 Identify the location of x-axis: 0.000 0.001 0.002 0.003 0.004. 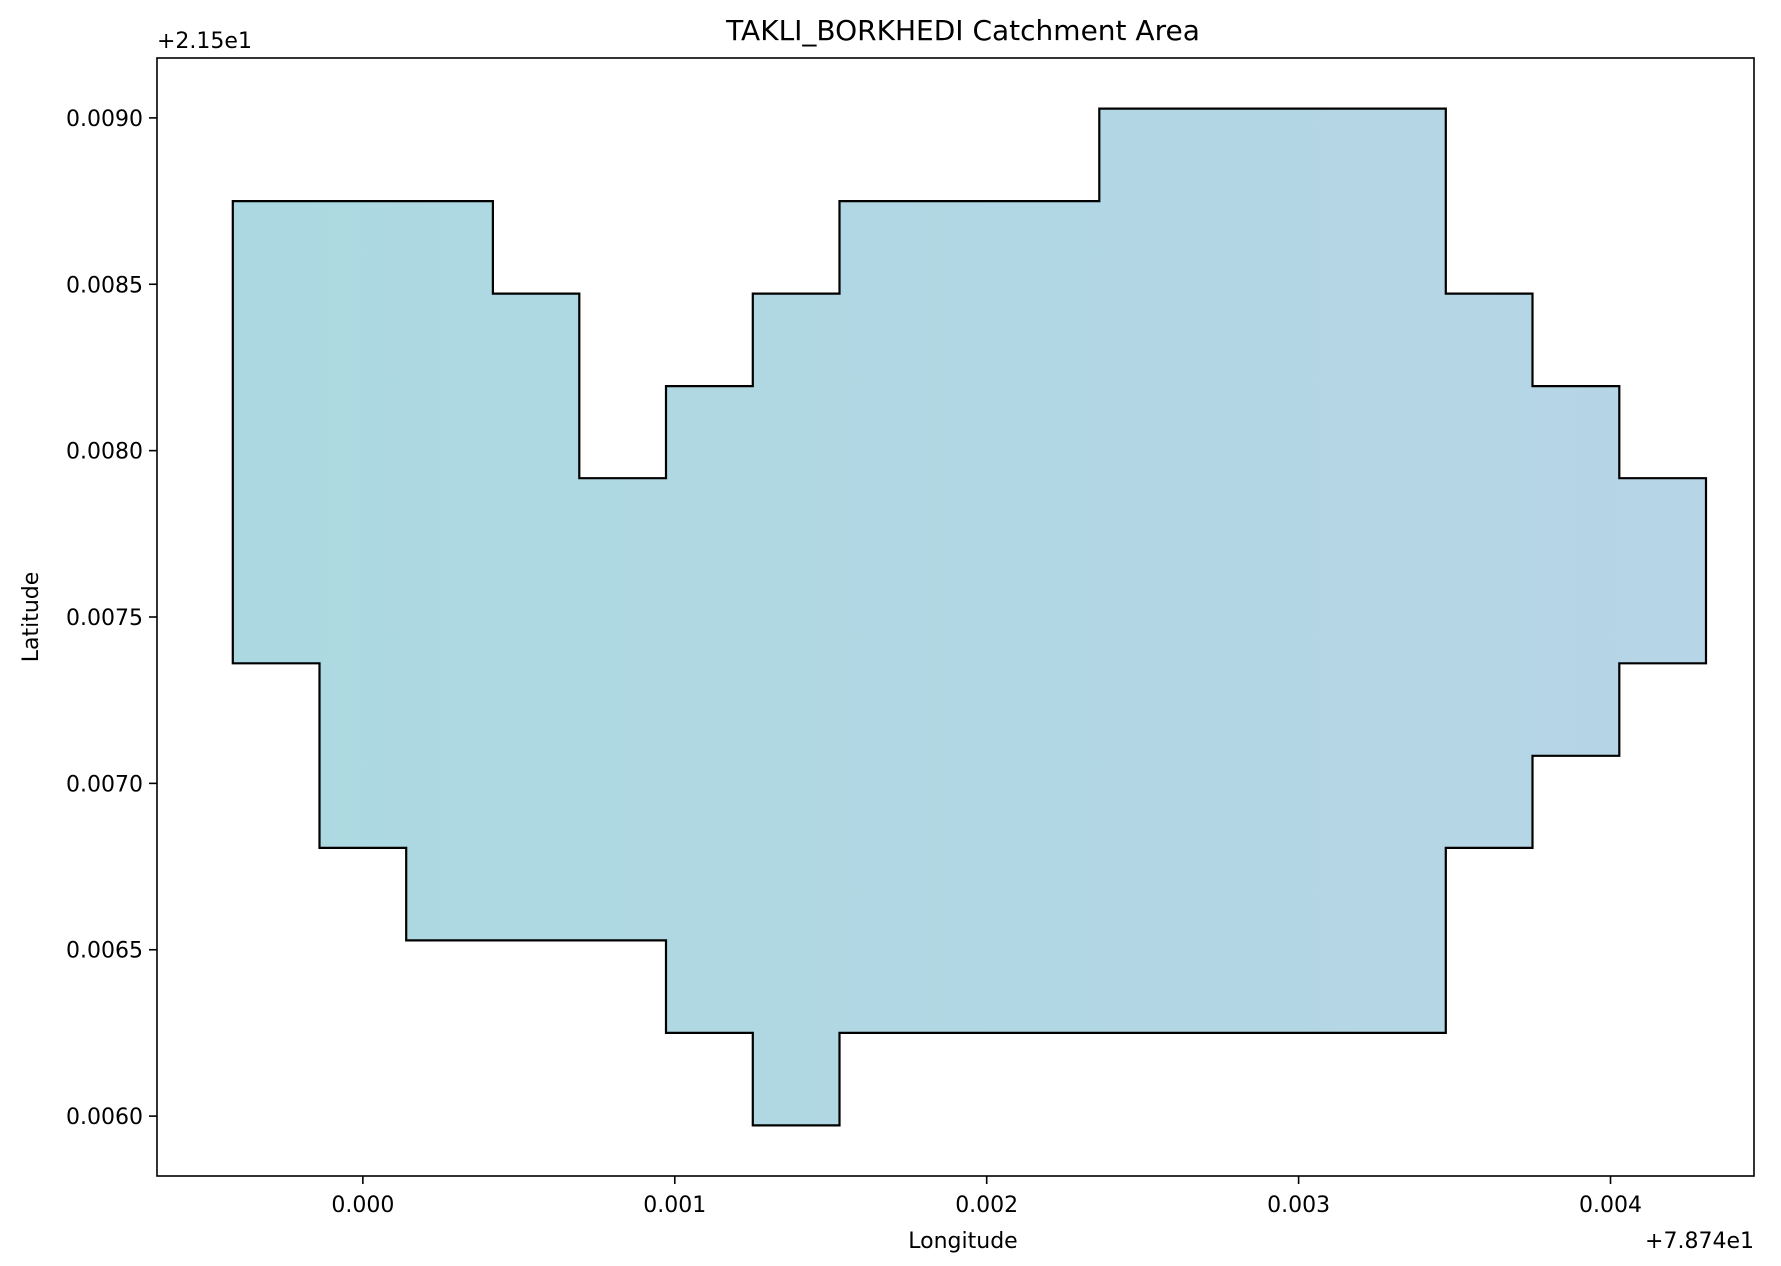
(986, 1197).